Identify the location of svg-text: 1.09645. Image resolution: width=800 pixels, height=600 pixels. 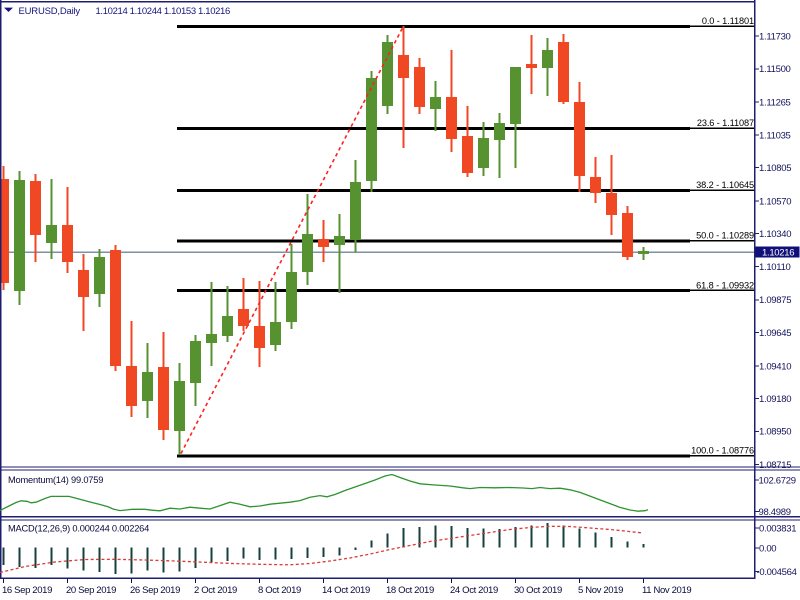
(775, 333).